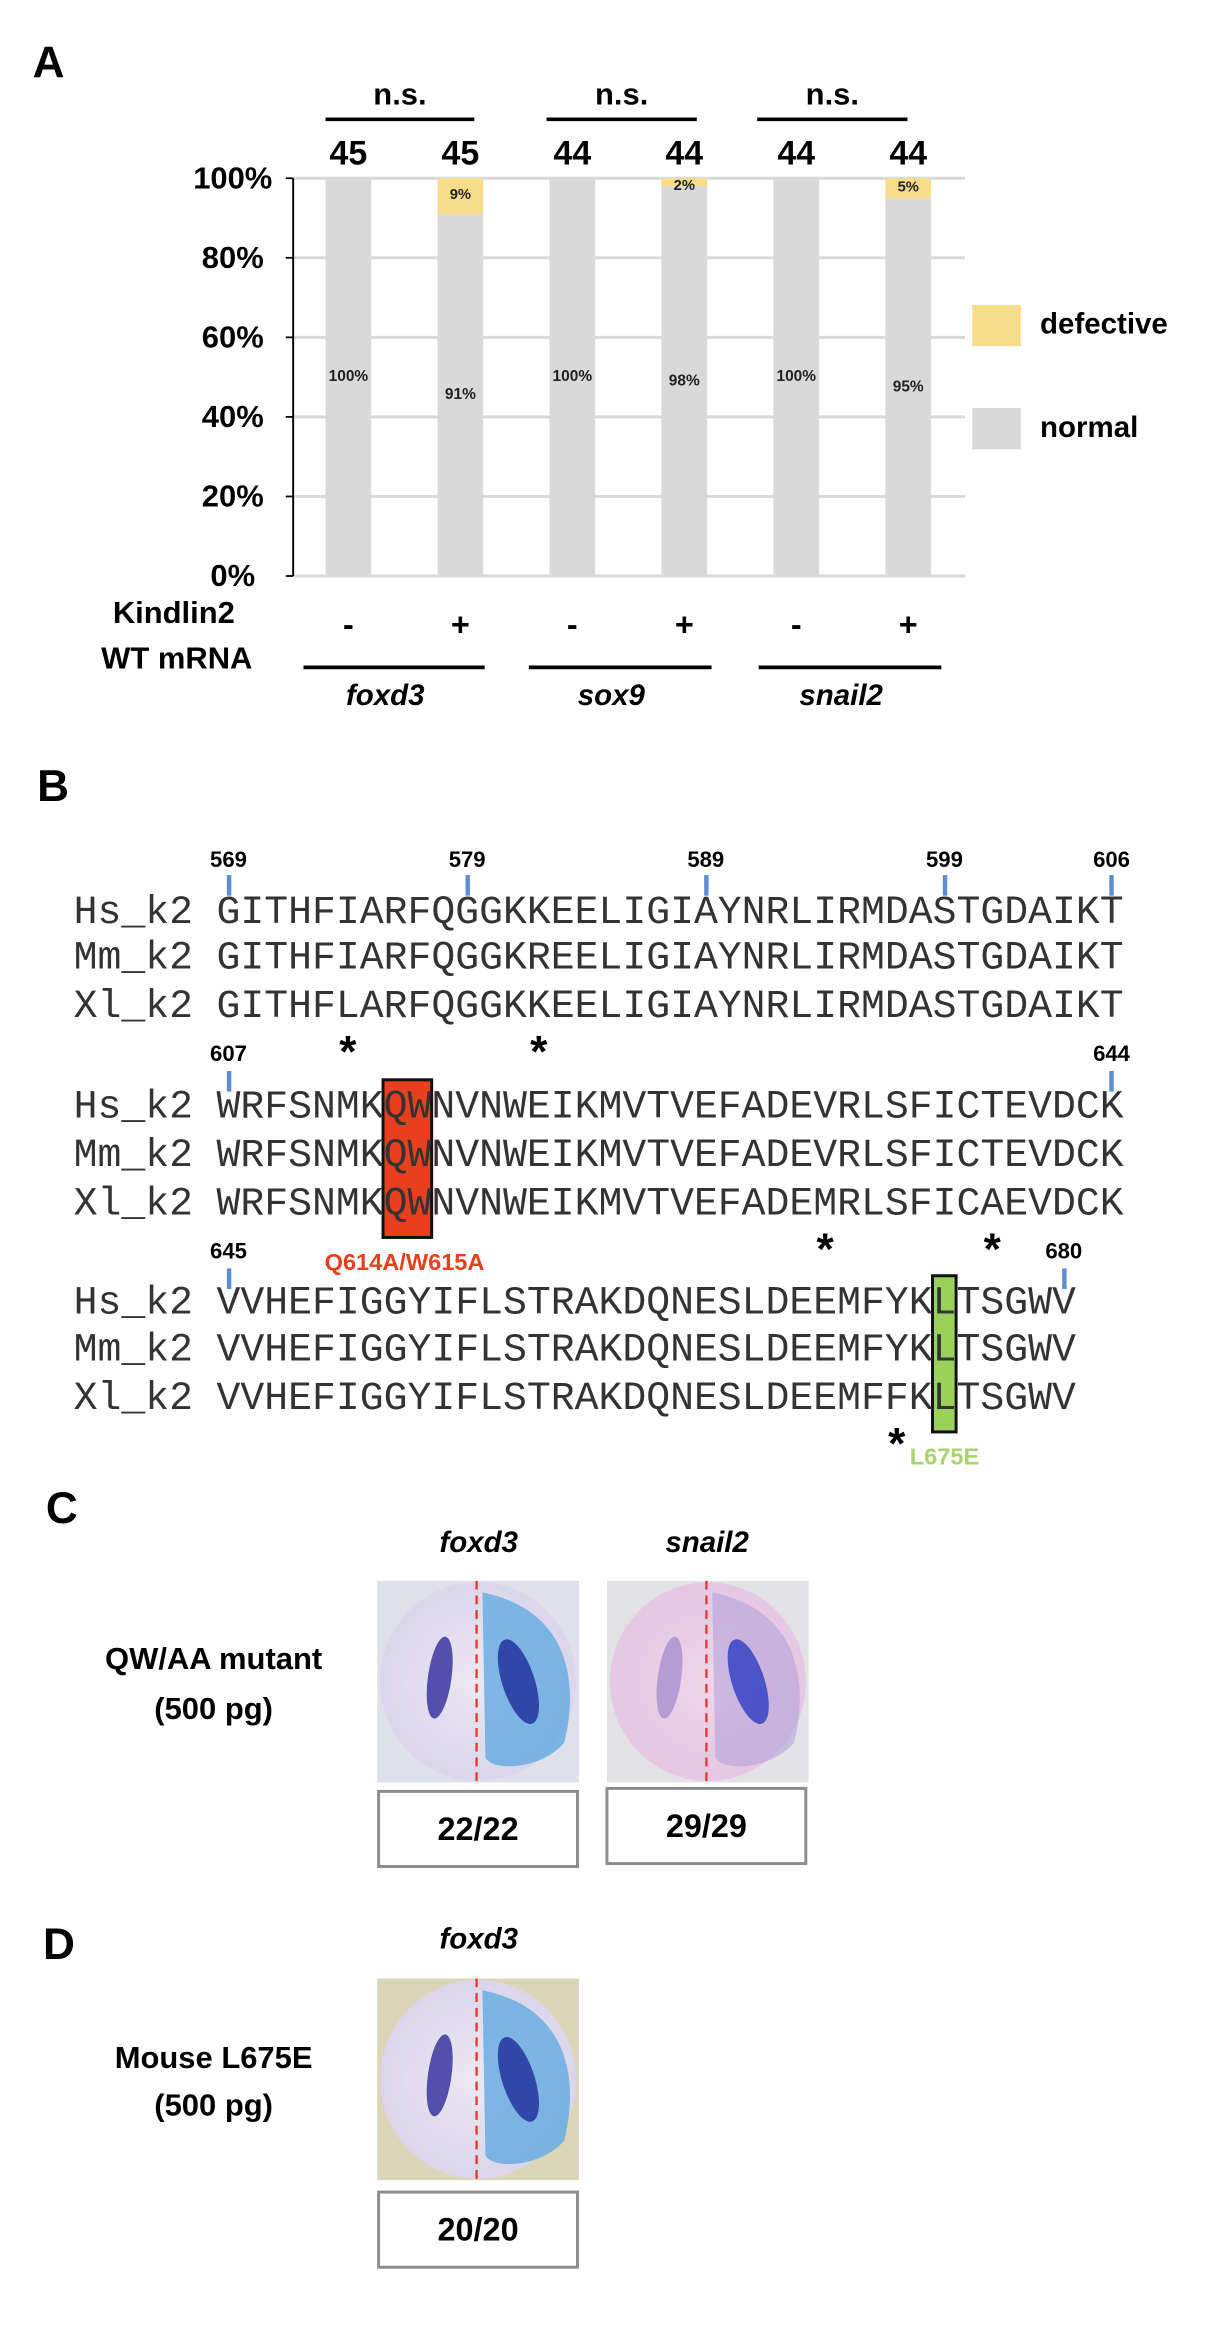 The height and width of the screenshot is (2326, 1208). Describe the element at coordinates (944, 1458) in the screenshot. I see `mutation-label: L675E` at that location.